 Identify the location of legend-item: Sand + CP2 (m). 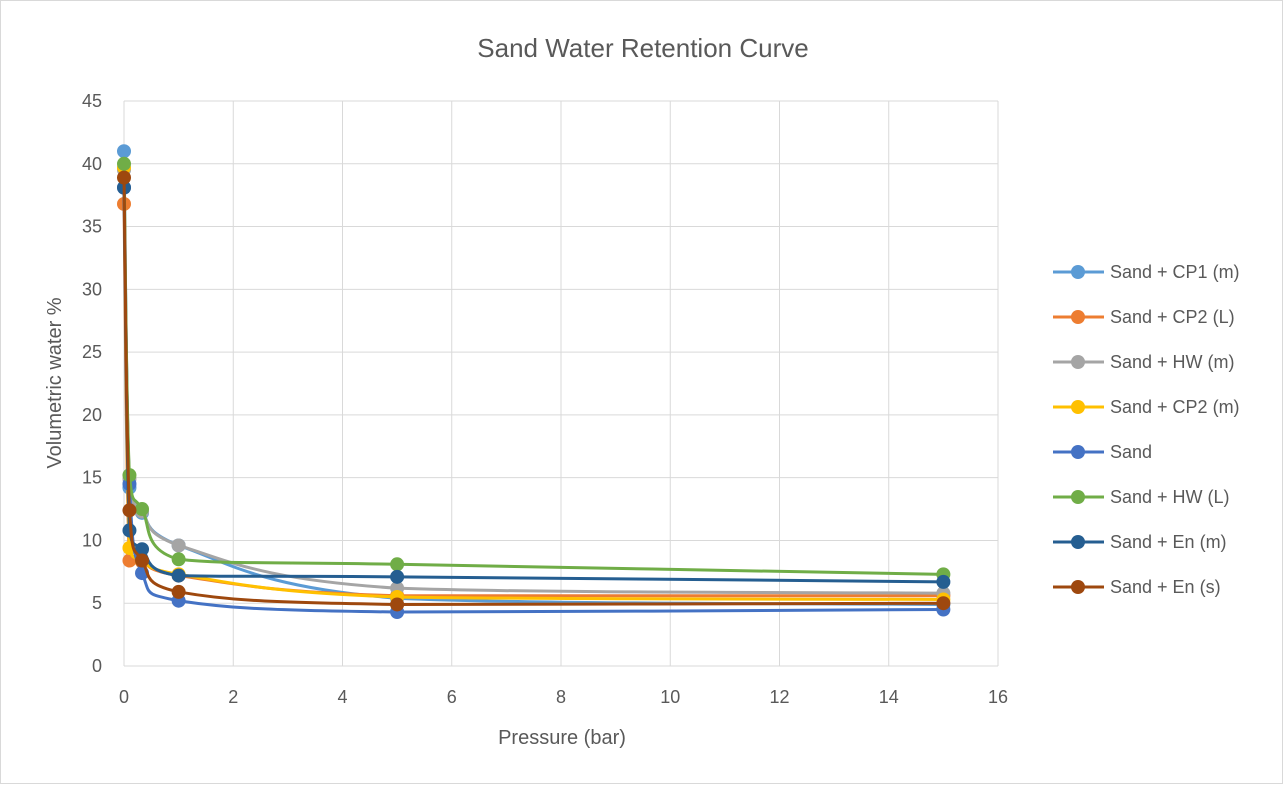
(1146, 407).